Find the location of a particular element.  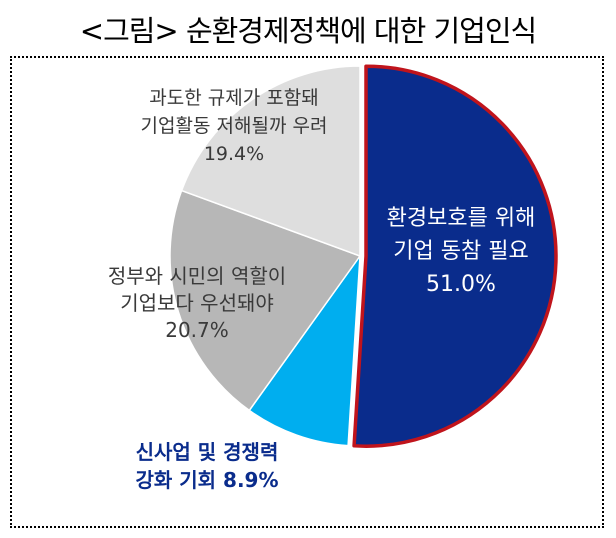

pie-slice-regulation is located at coordinates (270, 161).